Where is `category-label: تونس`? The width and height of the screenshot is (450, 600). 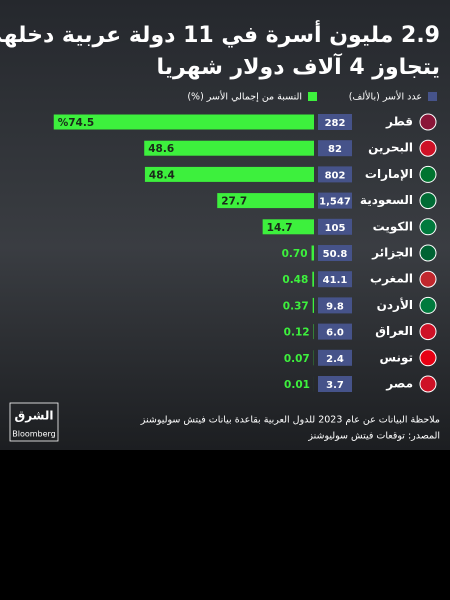 category-label: تونس is located at coordinates (397, 357).